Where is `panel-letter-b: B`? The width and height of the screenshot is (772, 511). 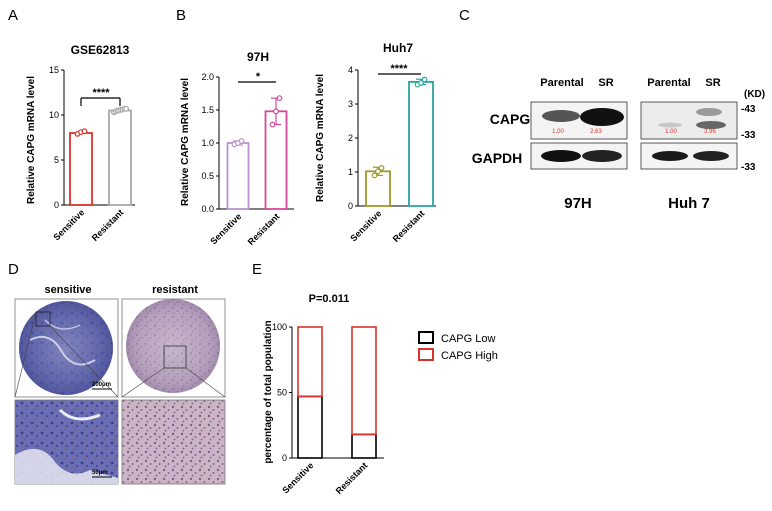 panel-letter-b: B is located at coordinates (181, 15).